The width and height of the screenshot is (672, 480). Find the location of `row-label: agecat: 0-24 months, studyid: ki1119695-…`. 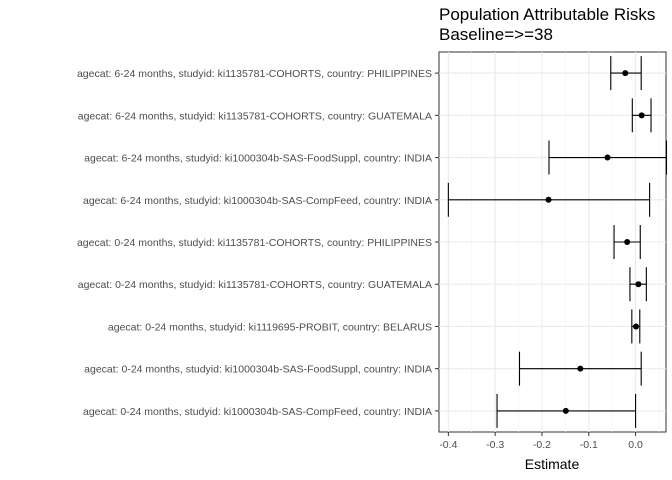

row-label: agecat: 0-24 months, studyid: ki1119695-… is located at coordinates (270, 327).